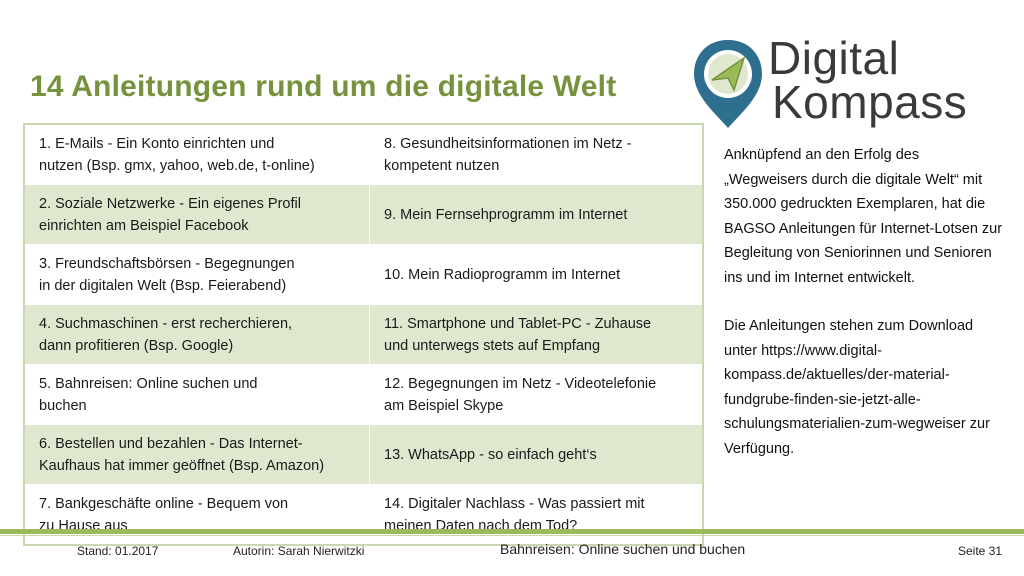 Image resolution: width=1024 pixels, height=576 pixels. What do you see at coordinates (728, 84) in the screenshot?
I see `compass-pin-icon` at bounding box center [728, 84].